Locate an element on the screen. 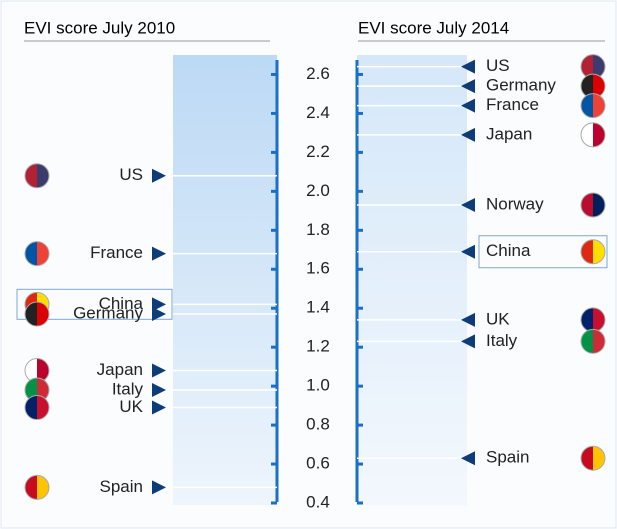 This screenshot has height=529, width=617. y-tick-label: 1.4 is located at coordinates (318, 307).